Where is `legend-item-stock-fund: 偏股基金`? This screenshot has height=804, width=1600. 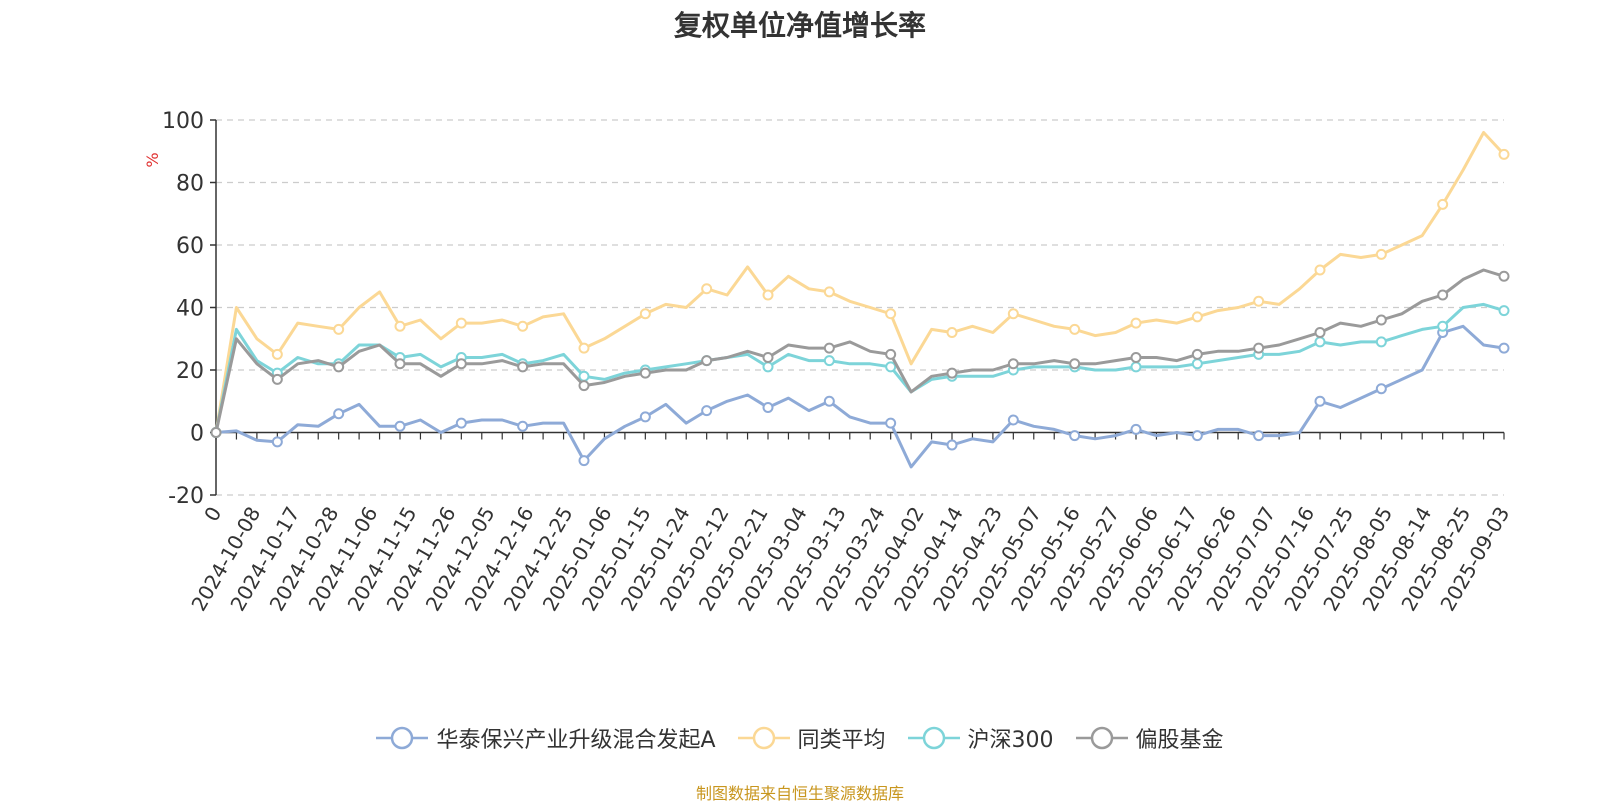 legend-item-stock-fund: 偏股基金 is located at coordinates (1149, 738).